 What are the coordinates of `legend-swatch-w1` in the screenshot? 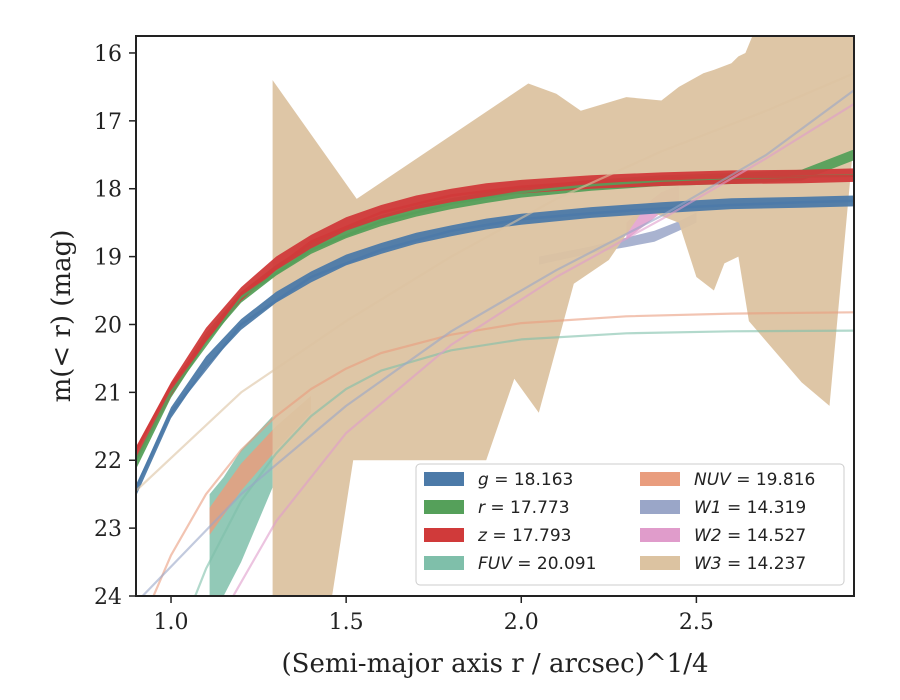 It's located at (660, 507).